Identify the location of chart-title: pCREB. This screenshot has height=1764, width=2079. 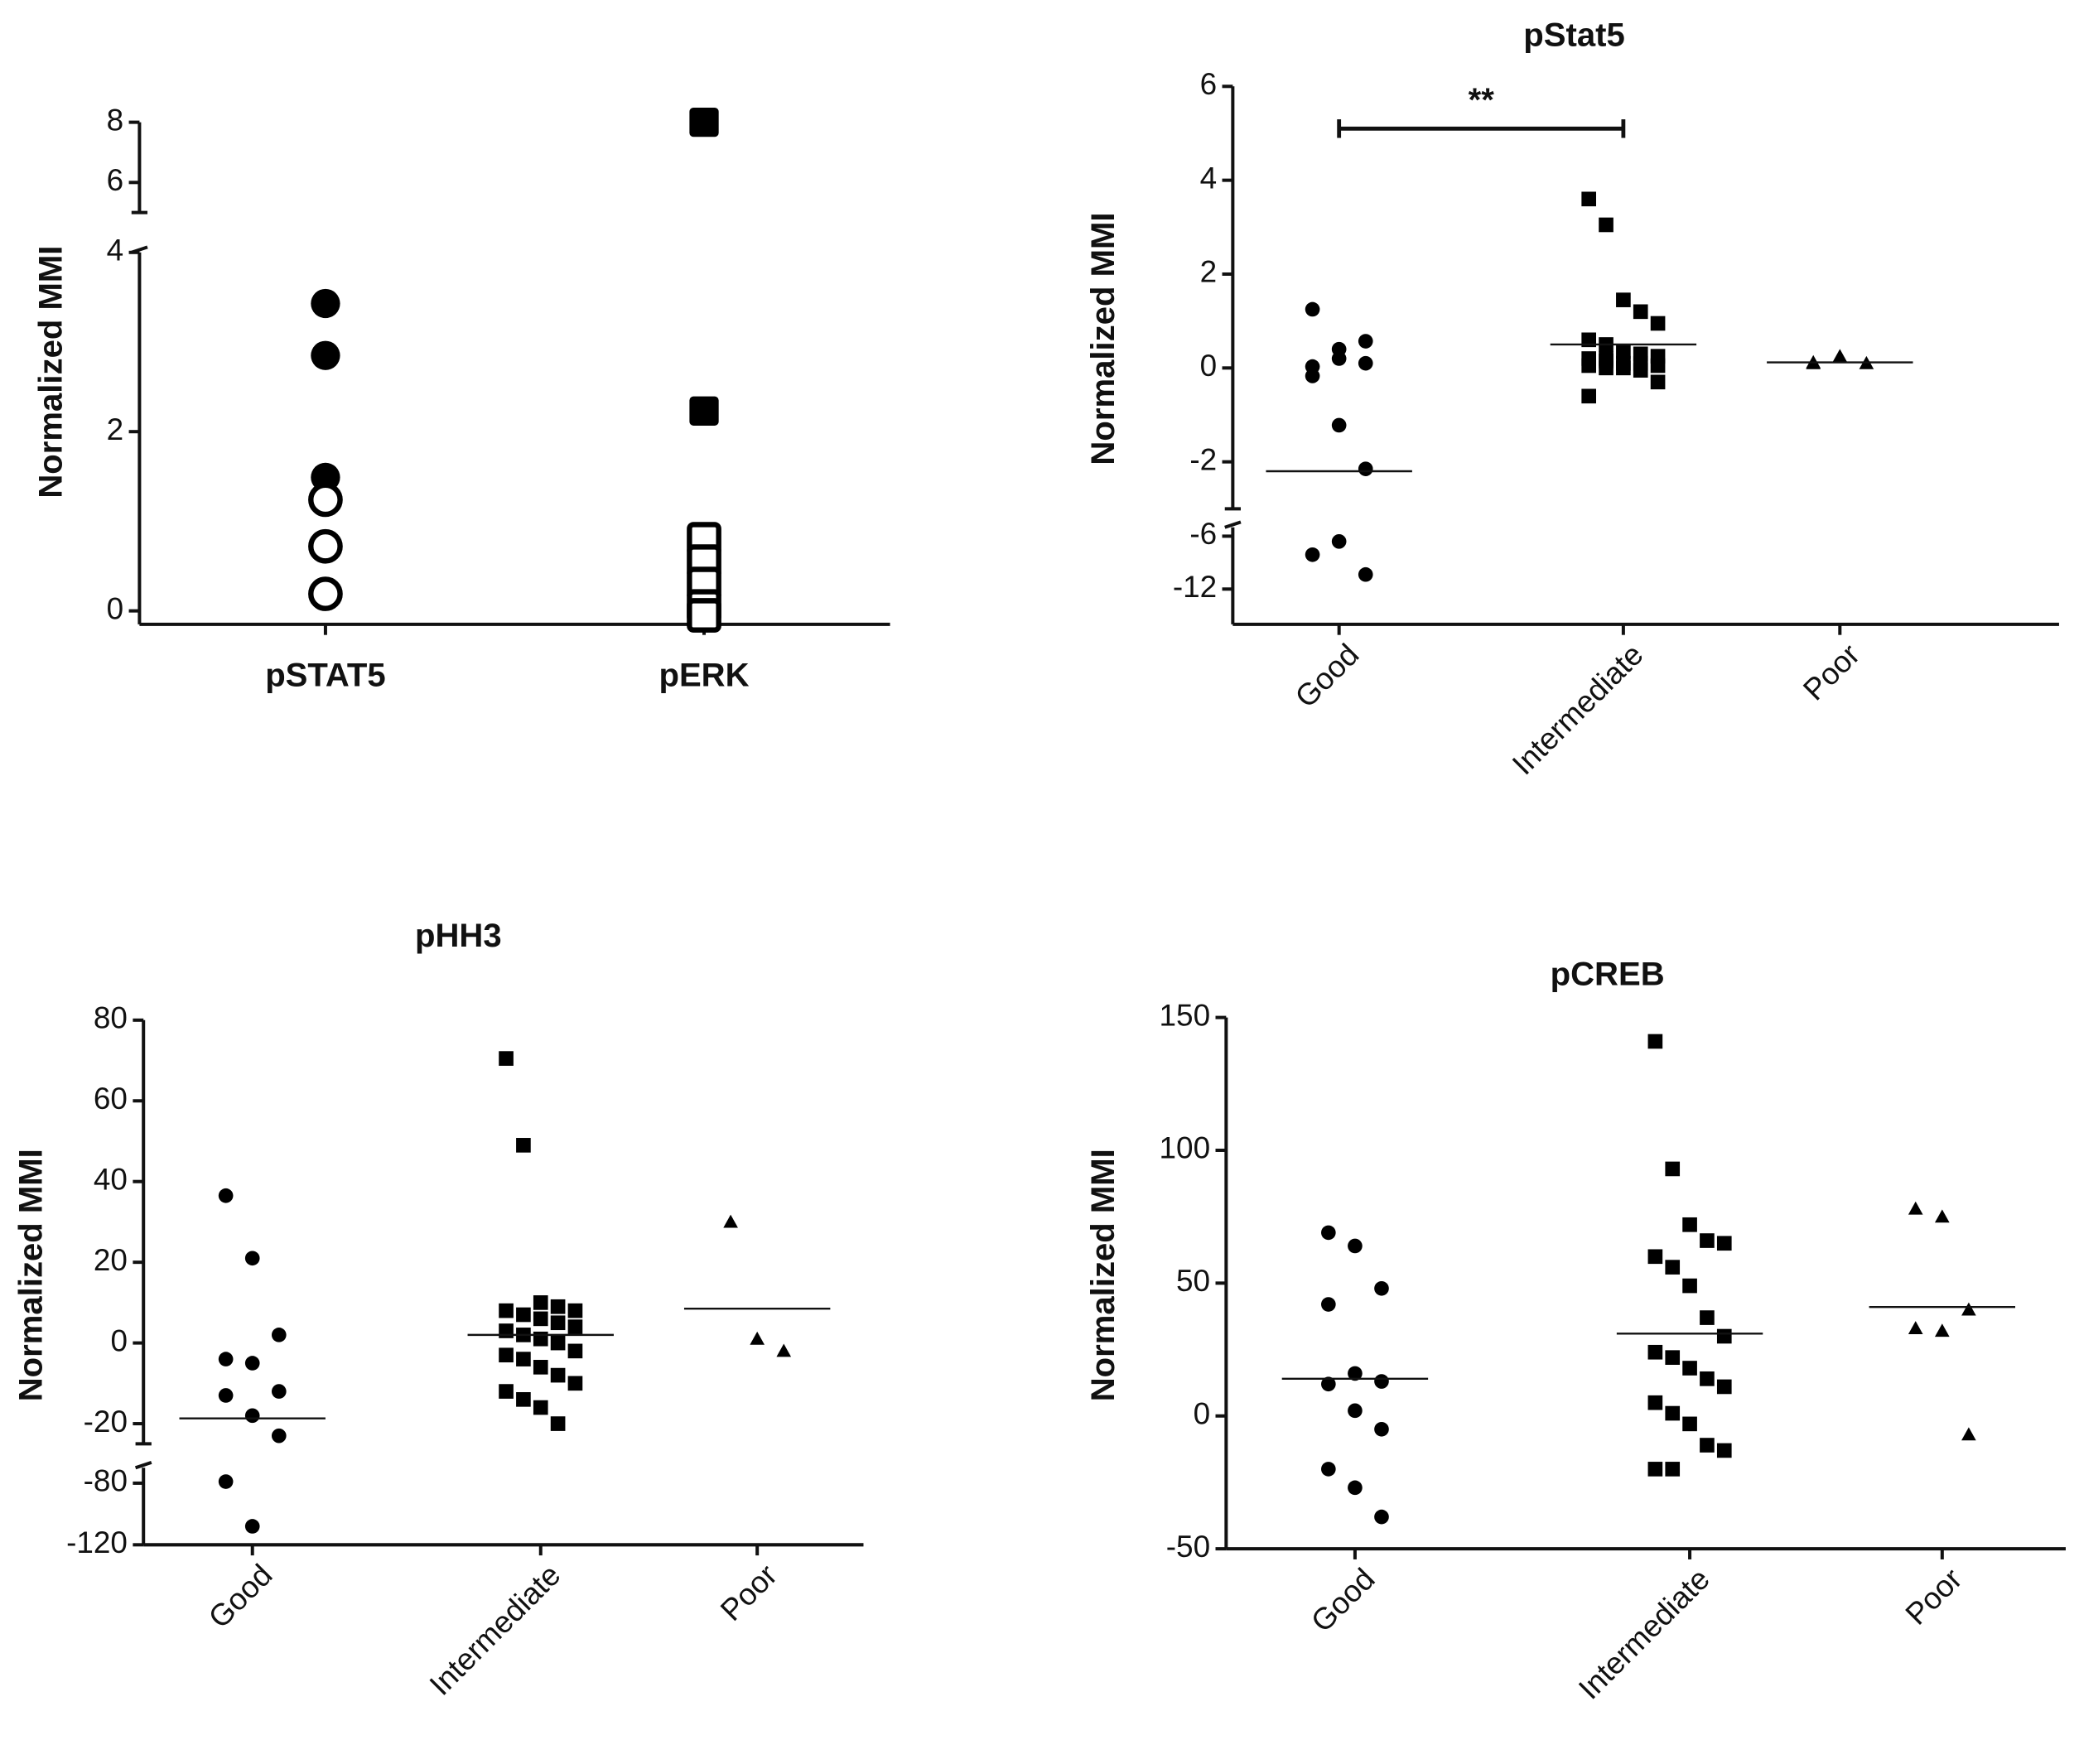
(1608, 974).